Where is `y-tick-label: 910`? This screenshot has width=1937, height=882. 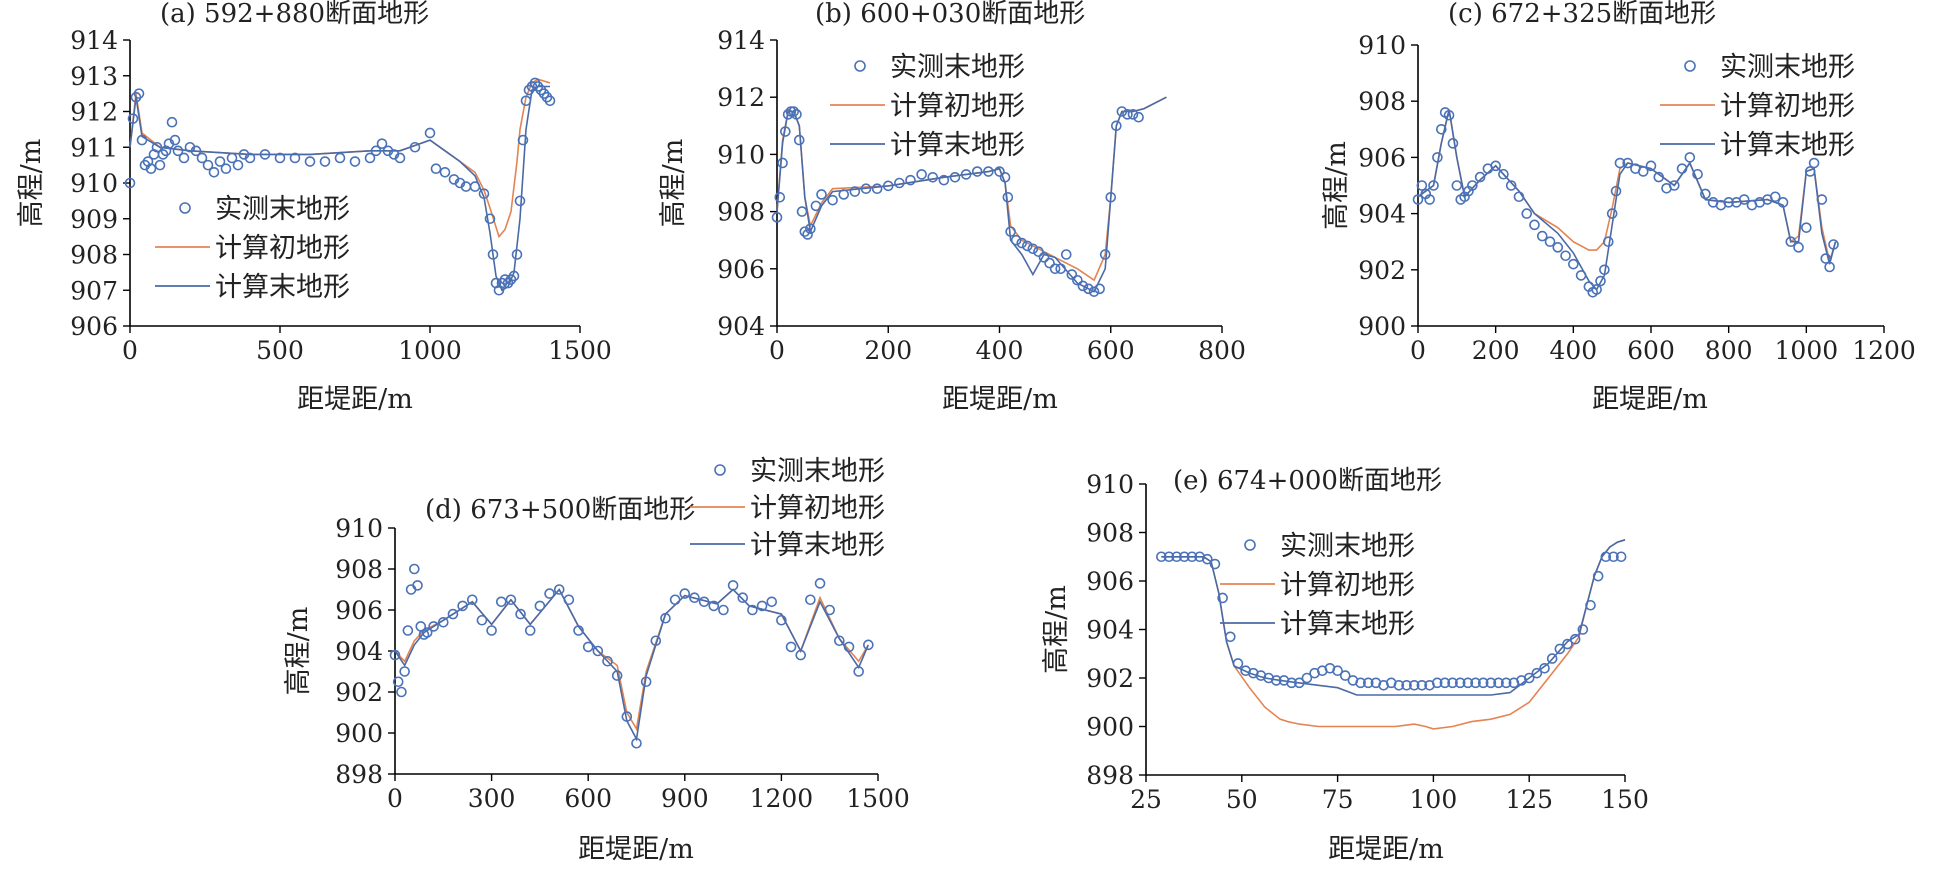
y-tick-label: 910 is located at coordinates (94, 183).